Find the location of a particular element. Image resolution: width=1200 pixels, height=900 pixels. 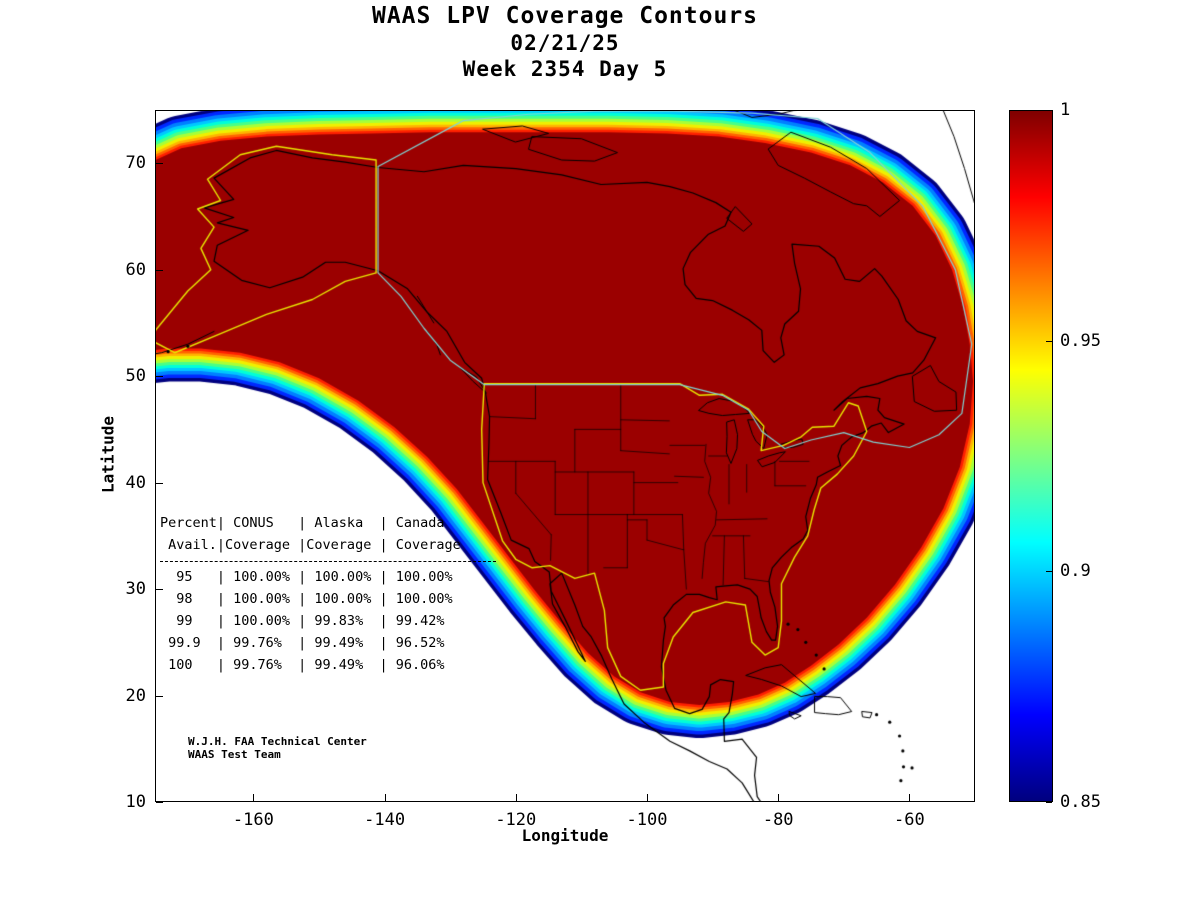

y-axis-label: Latitude is located at coordinates (108, 454).